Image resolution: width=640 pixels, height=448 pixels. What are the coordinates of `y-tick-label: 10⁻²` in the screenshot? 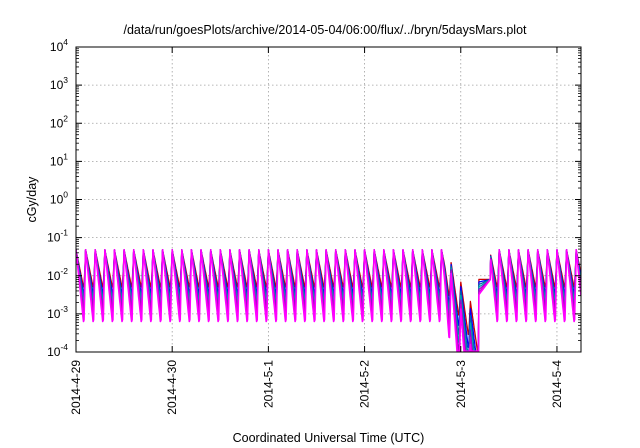 It's located at (57, 274).